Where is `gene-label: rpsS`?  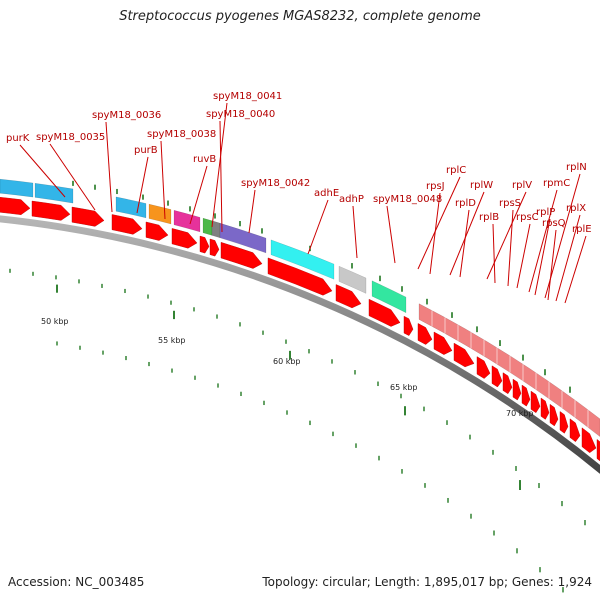
gene-label: rpsS is located at coordinates (510, 203).